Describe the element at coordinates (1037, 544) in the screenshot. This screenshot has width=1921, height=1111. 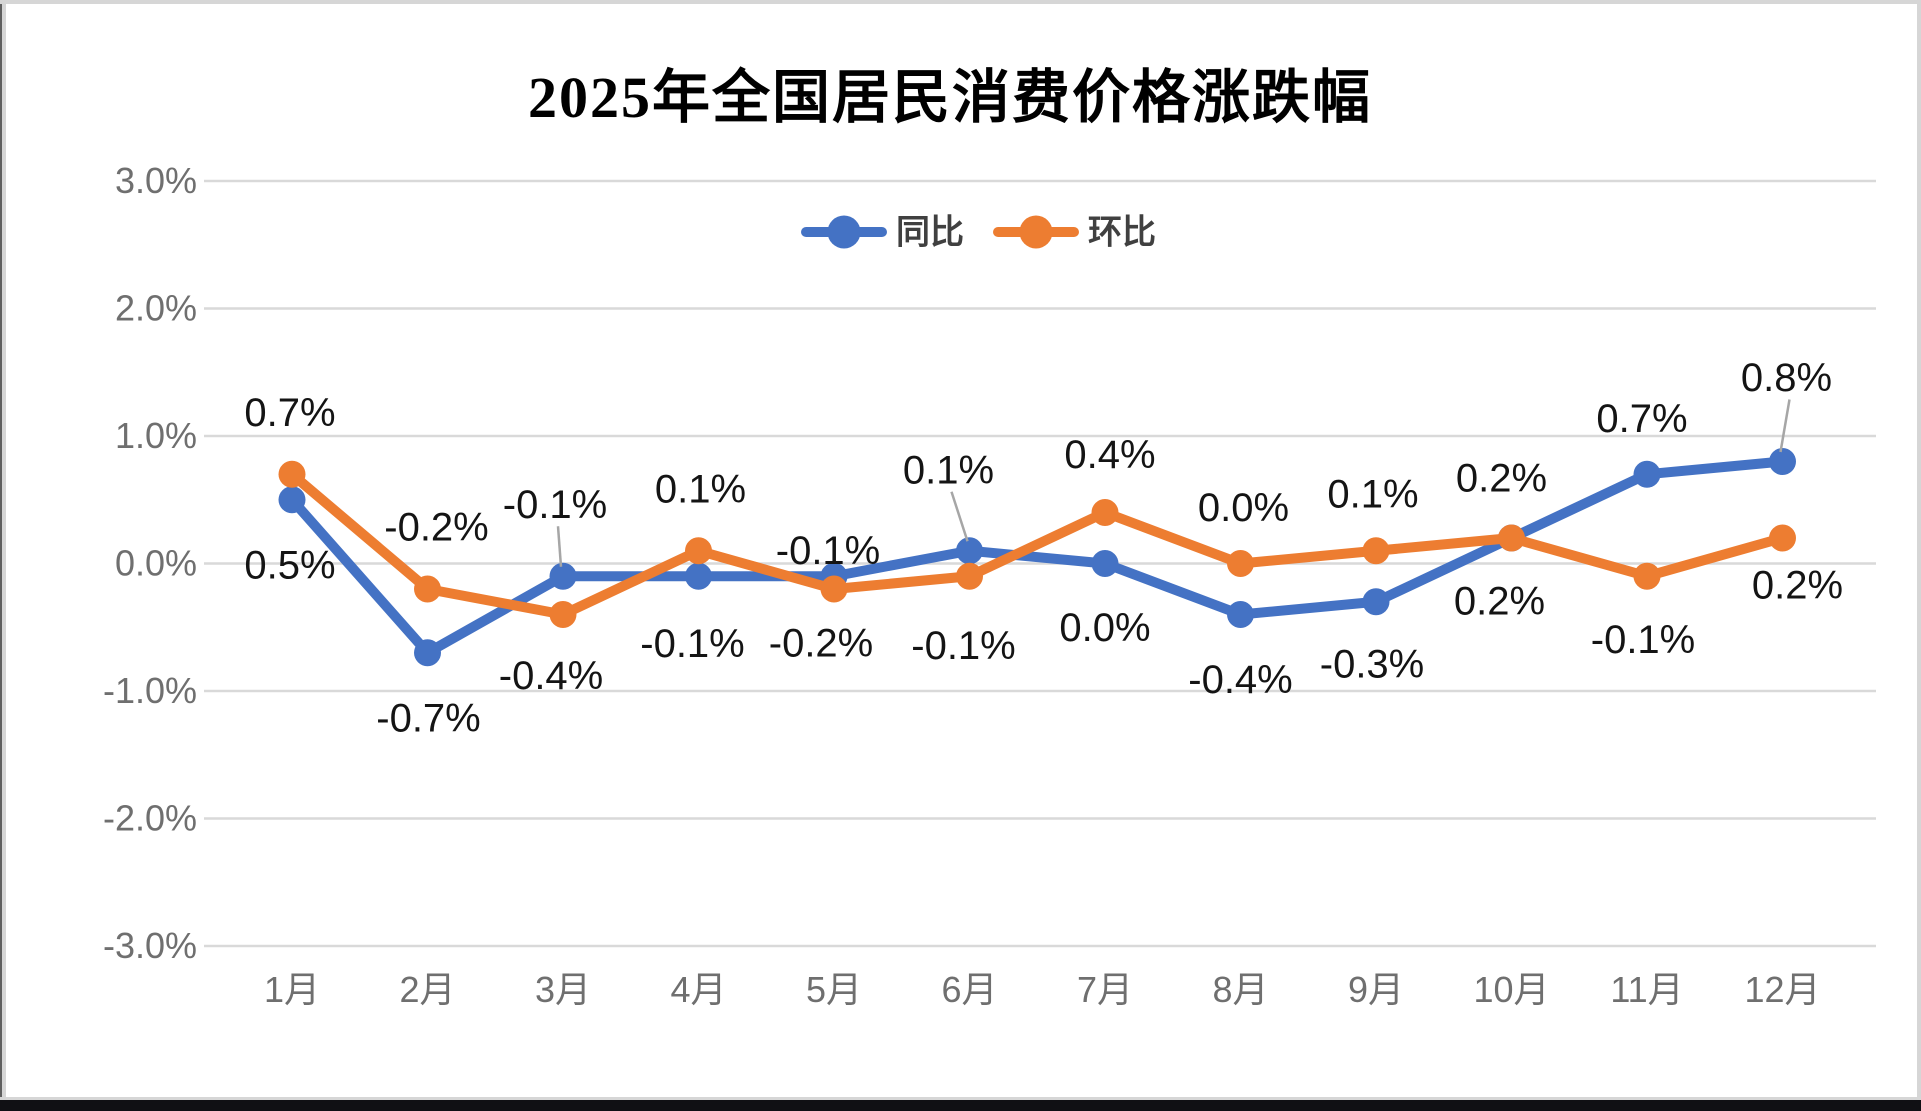
I see `series-line-huanbi` at that location.